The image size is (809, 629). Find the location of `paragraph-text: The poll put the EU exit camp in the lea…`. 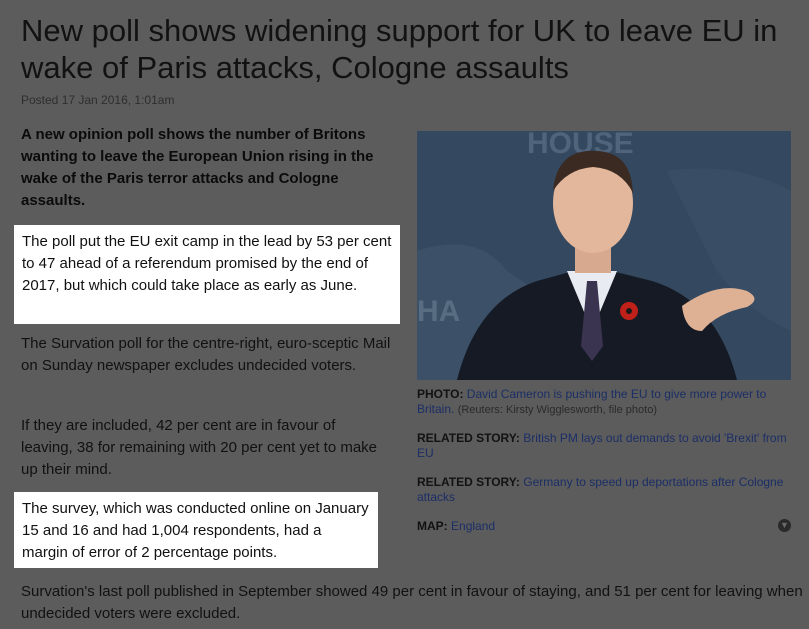

paragraph-text: The poll put the EU exit camp in the lea… is located at coordinates (207, 263).